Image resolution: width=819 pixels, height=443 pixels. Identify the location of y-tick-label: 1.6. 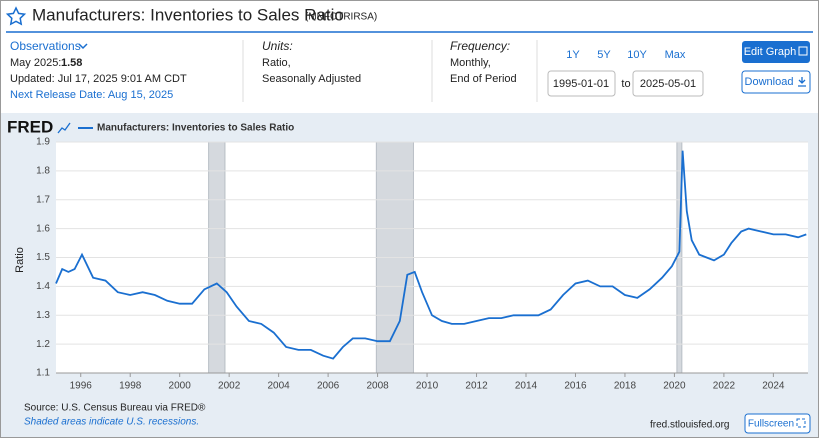
(43, 228).